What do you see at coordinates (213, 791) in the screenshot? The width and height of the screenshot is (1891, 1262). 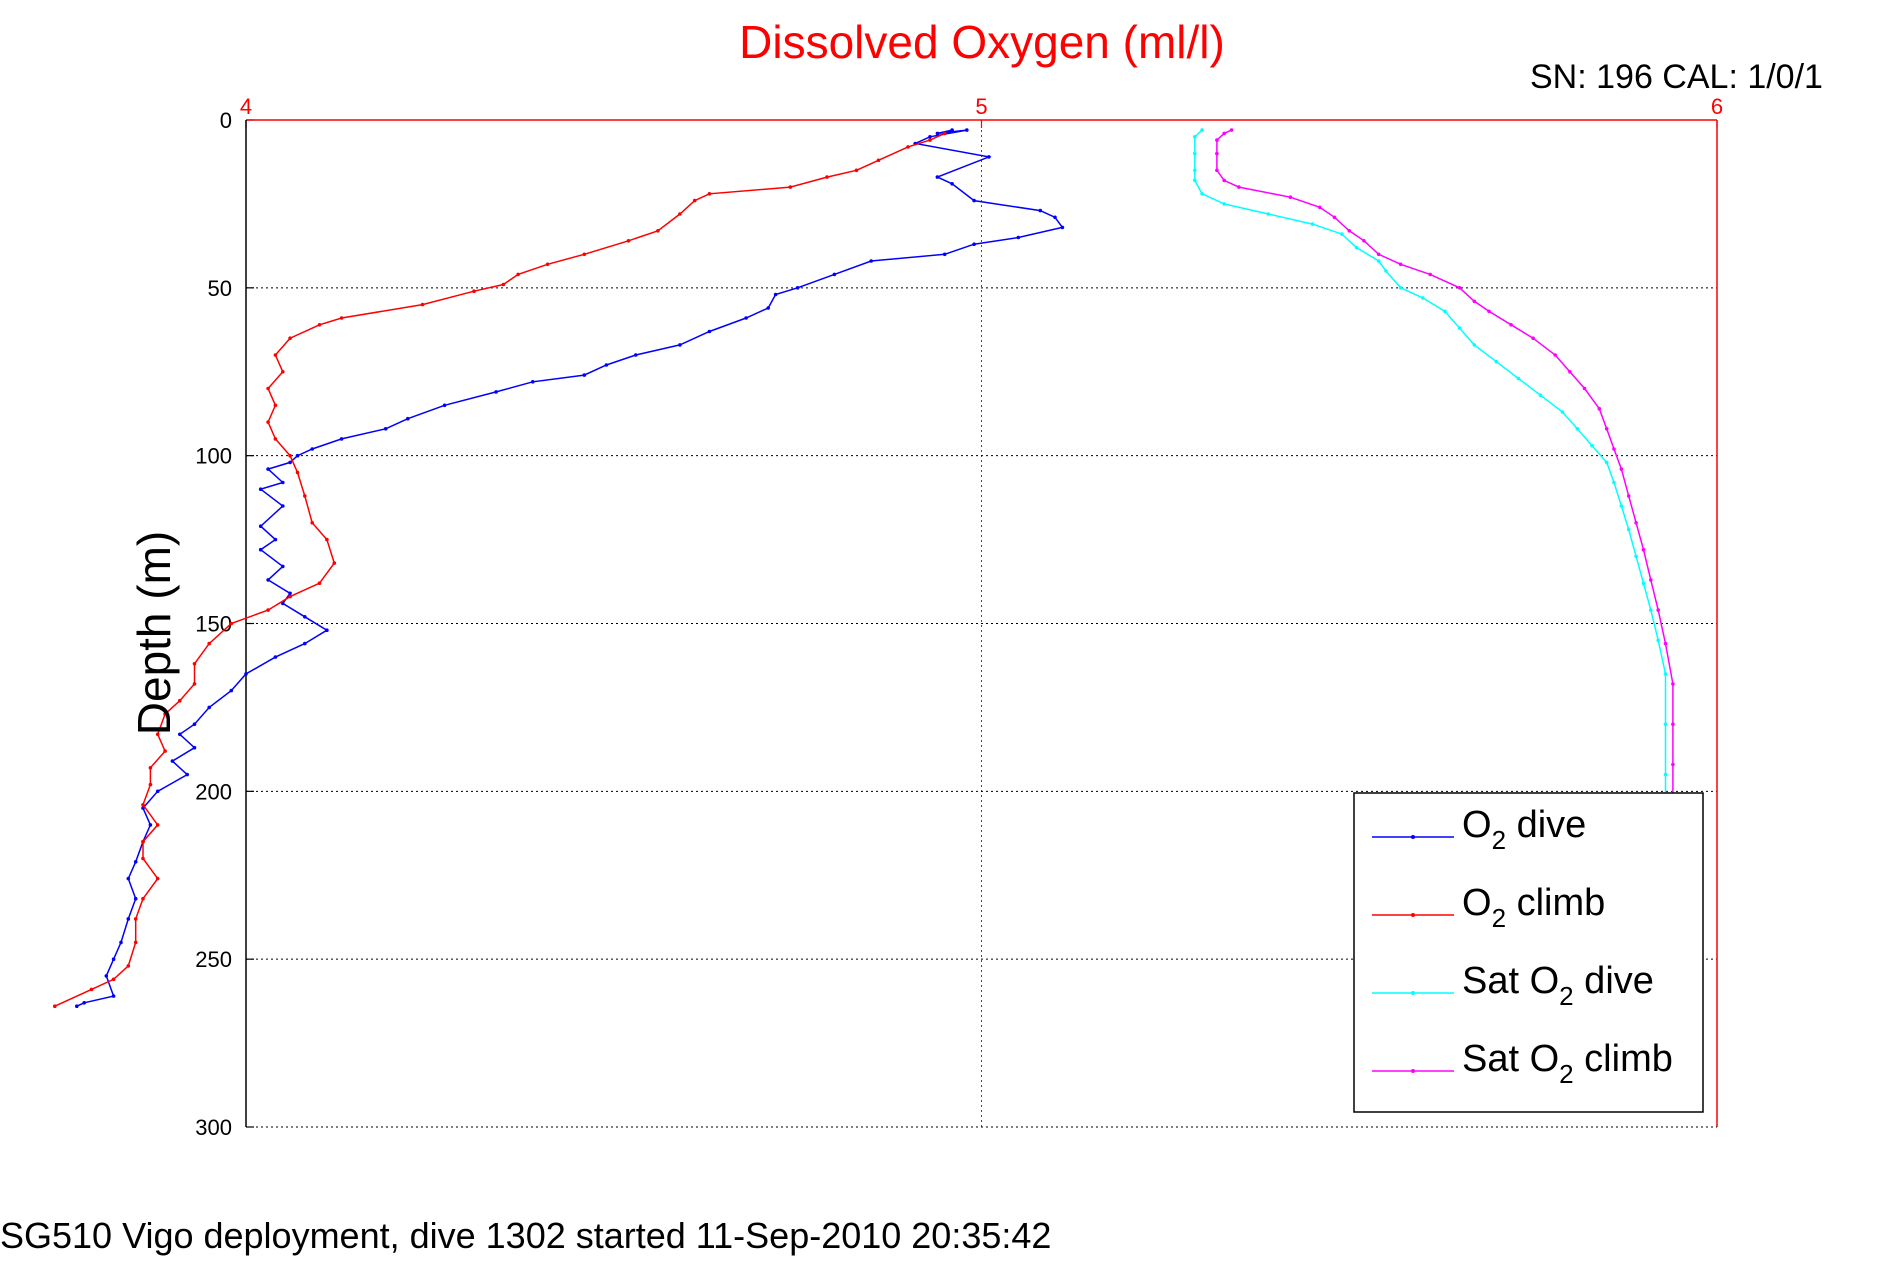 I see `y-tick-label: 200` at bounding box center [213, 791].